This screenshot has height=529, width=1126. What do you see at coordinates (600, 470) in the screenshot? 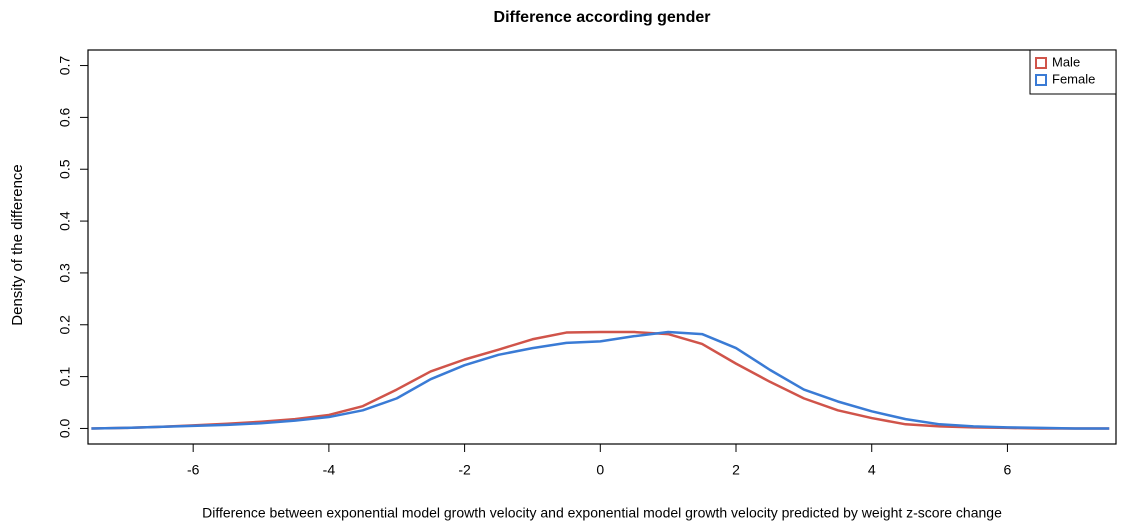
I see `x-tick-label: 0` at bounding box center [600, 470].